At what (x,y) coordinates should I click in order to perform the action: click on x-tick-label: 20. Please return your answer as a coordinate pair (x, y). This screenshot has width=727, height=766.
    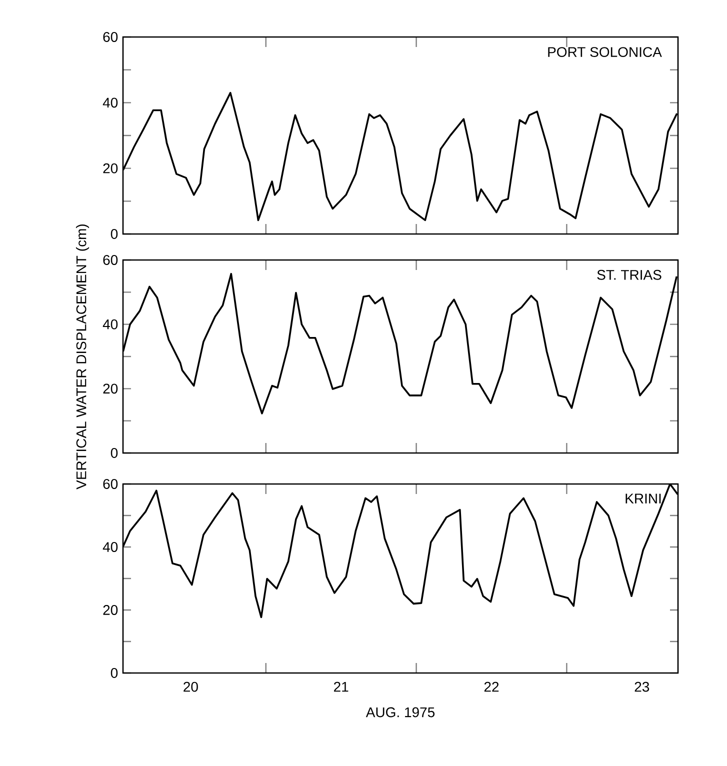
    Looking at the image, I should click on (191, 687).